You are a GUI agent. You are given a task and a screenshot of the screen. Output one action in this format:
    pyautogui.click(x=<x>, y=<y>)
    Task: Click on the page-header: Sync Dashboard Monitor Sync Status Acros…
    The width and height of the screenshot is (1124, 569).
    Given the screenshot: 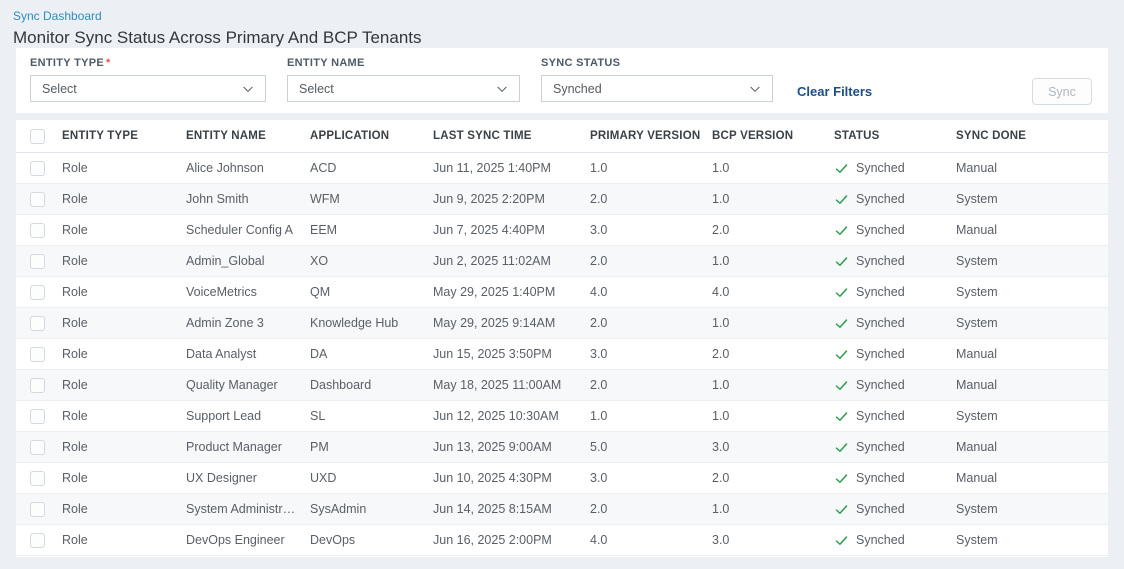 What is the action you would take?
    pyautogui.click(x=562, y=24)
    